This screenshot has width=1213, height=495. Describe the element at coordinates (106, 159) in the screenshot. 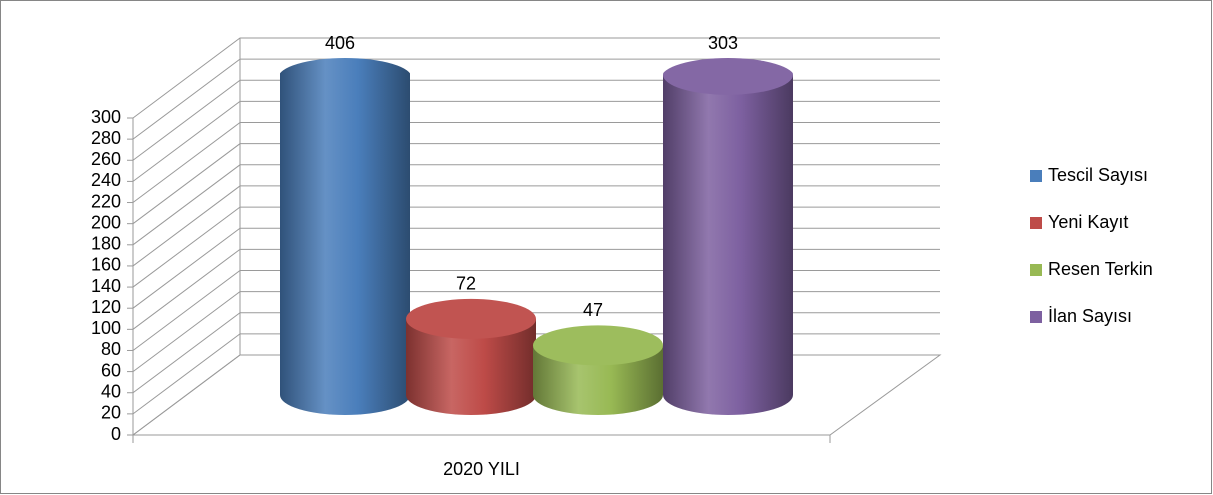

I see `y-tick-label: 260` at that location.